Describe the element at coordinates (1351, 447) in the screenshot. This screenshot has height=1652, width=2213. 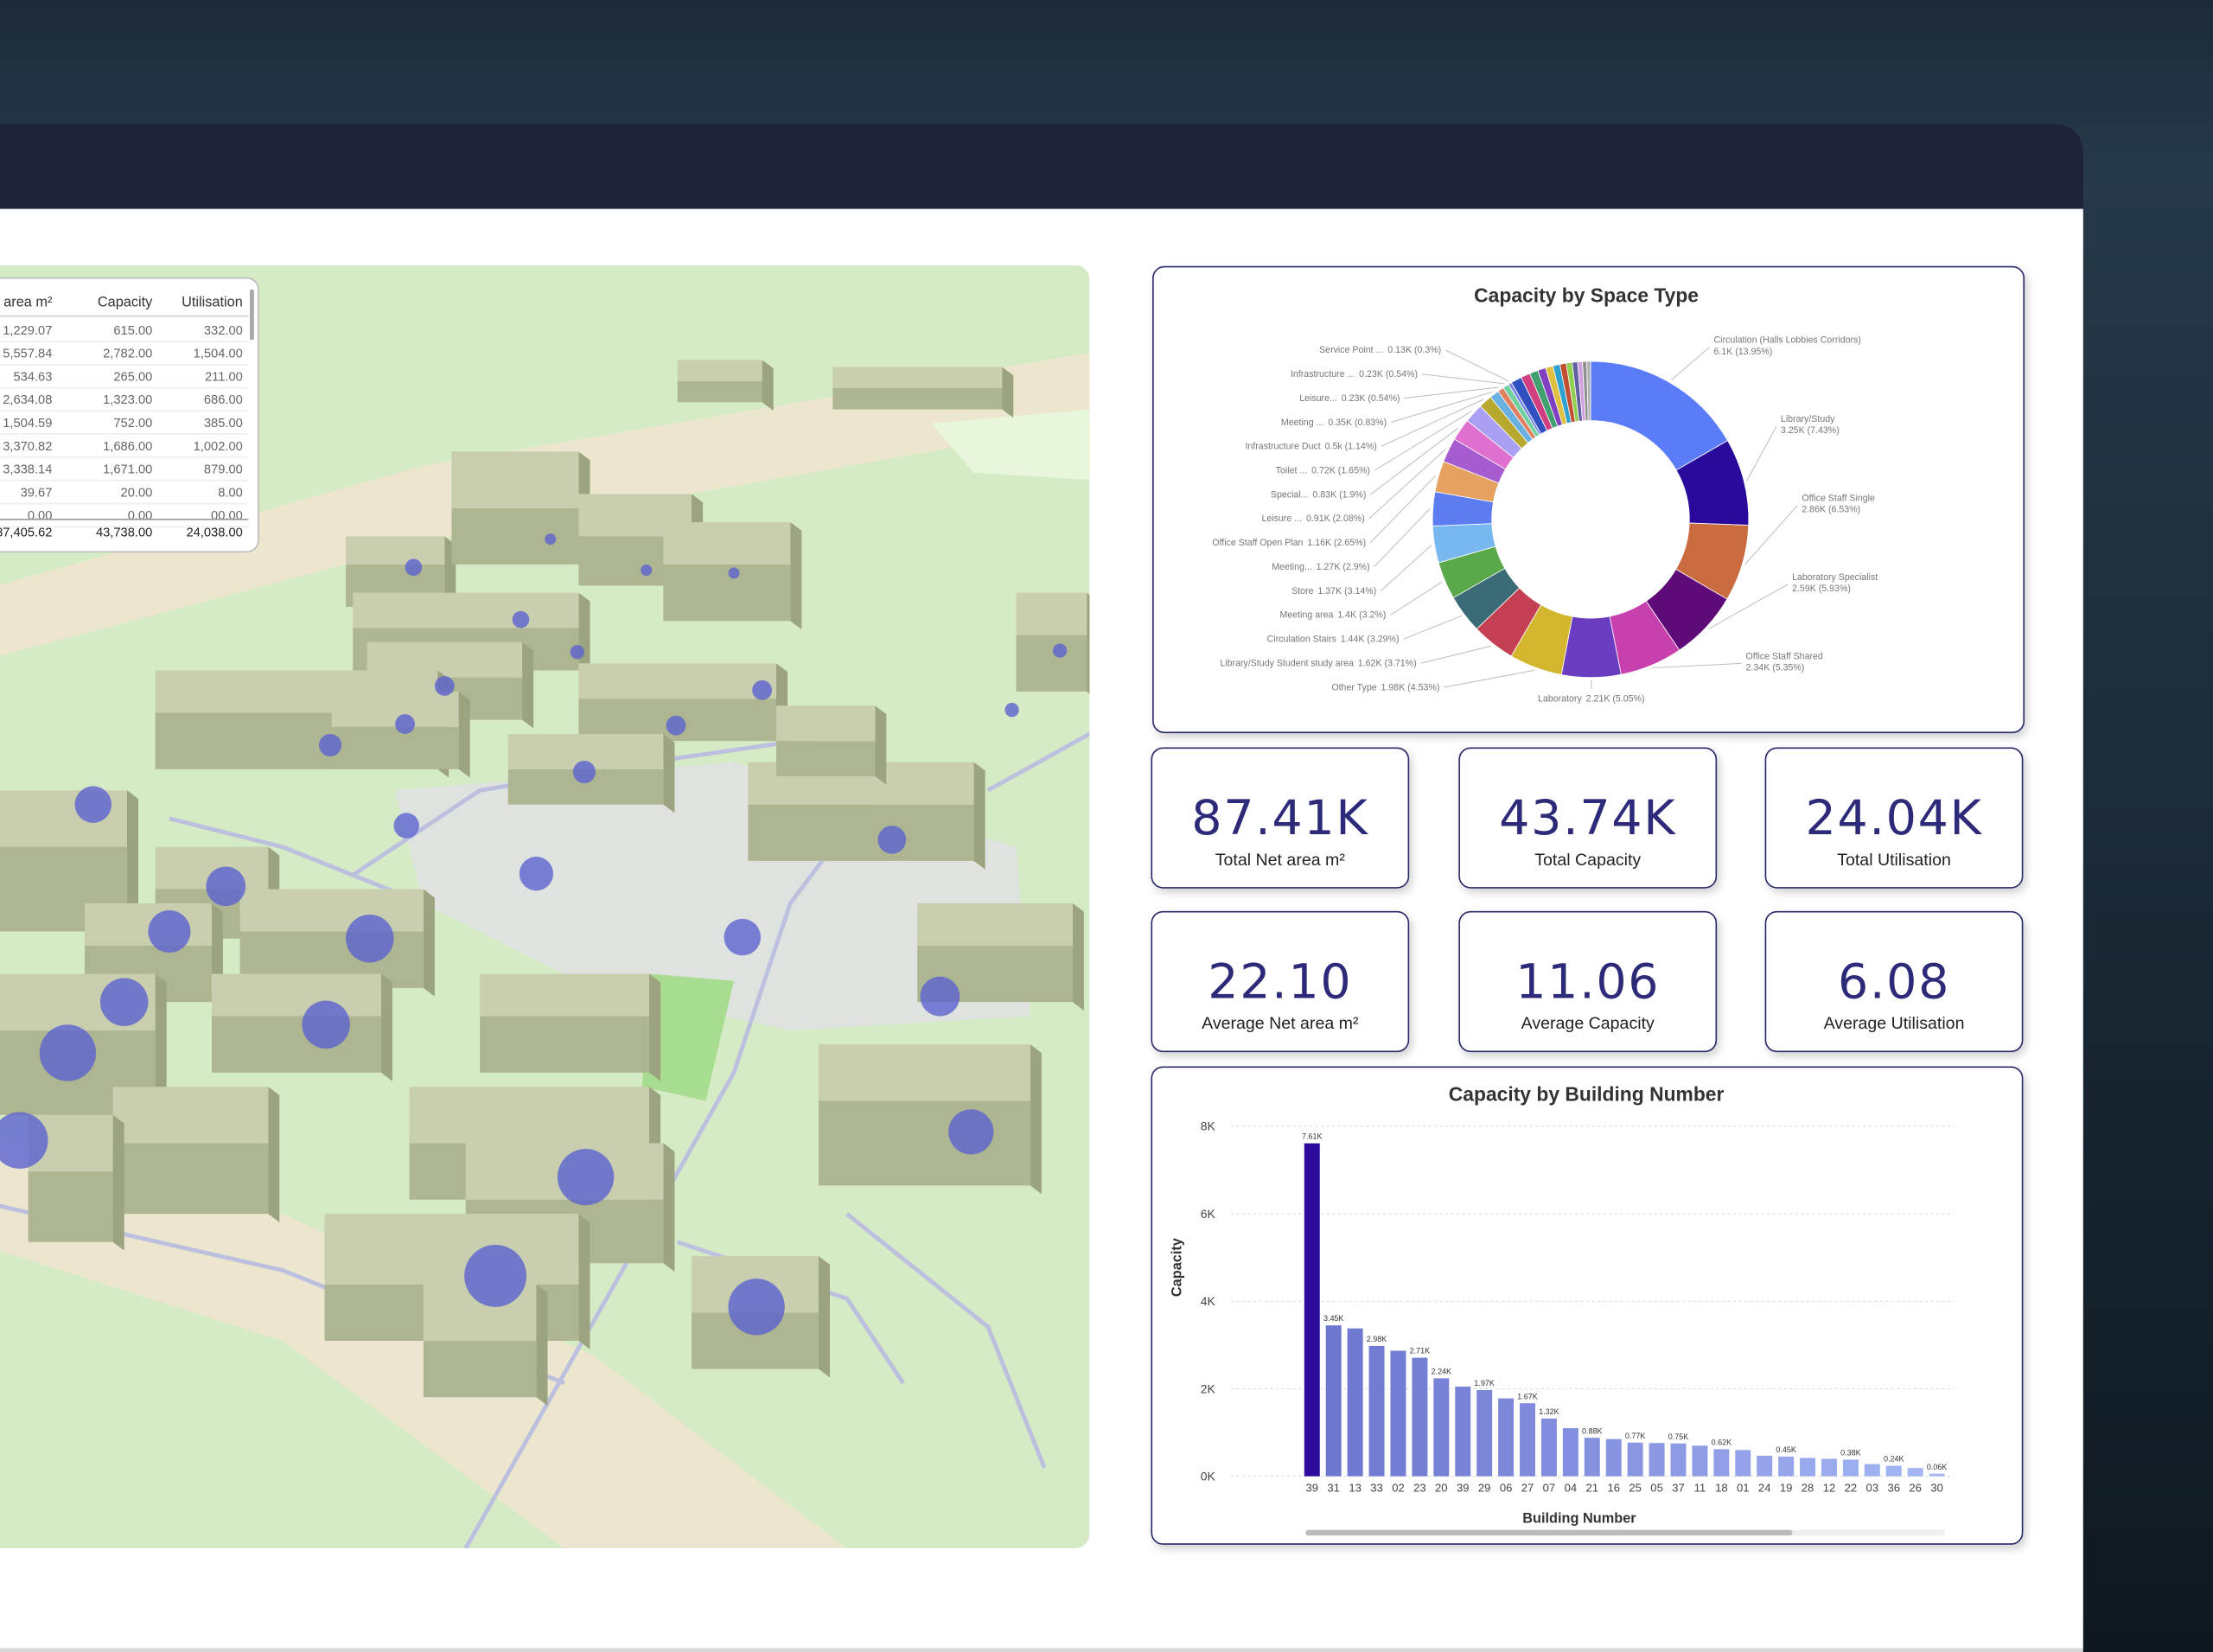
I see `slice-value: 0.5k (1.14%)` at that location.